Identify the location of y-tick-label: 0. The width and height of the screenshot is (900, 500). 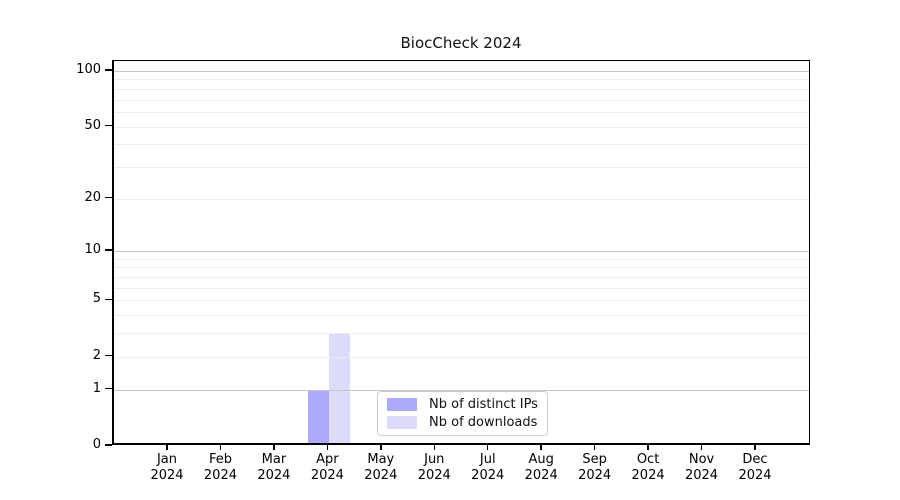
(96, 444).